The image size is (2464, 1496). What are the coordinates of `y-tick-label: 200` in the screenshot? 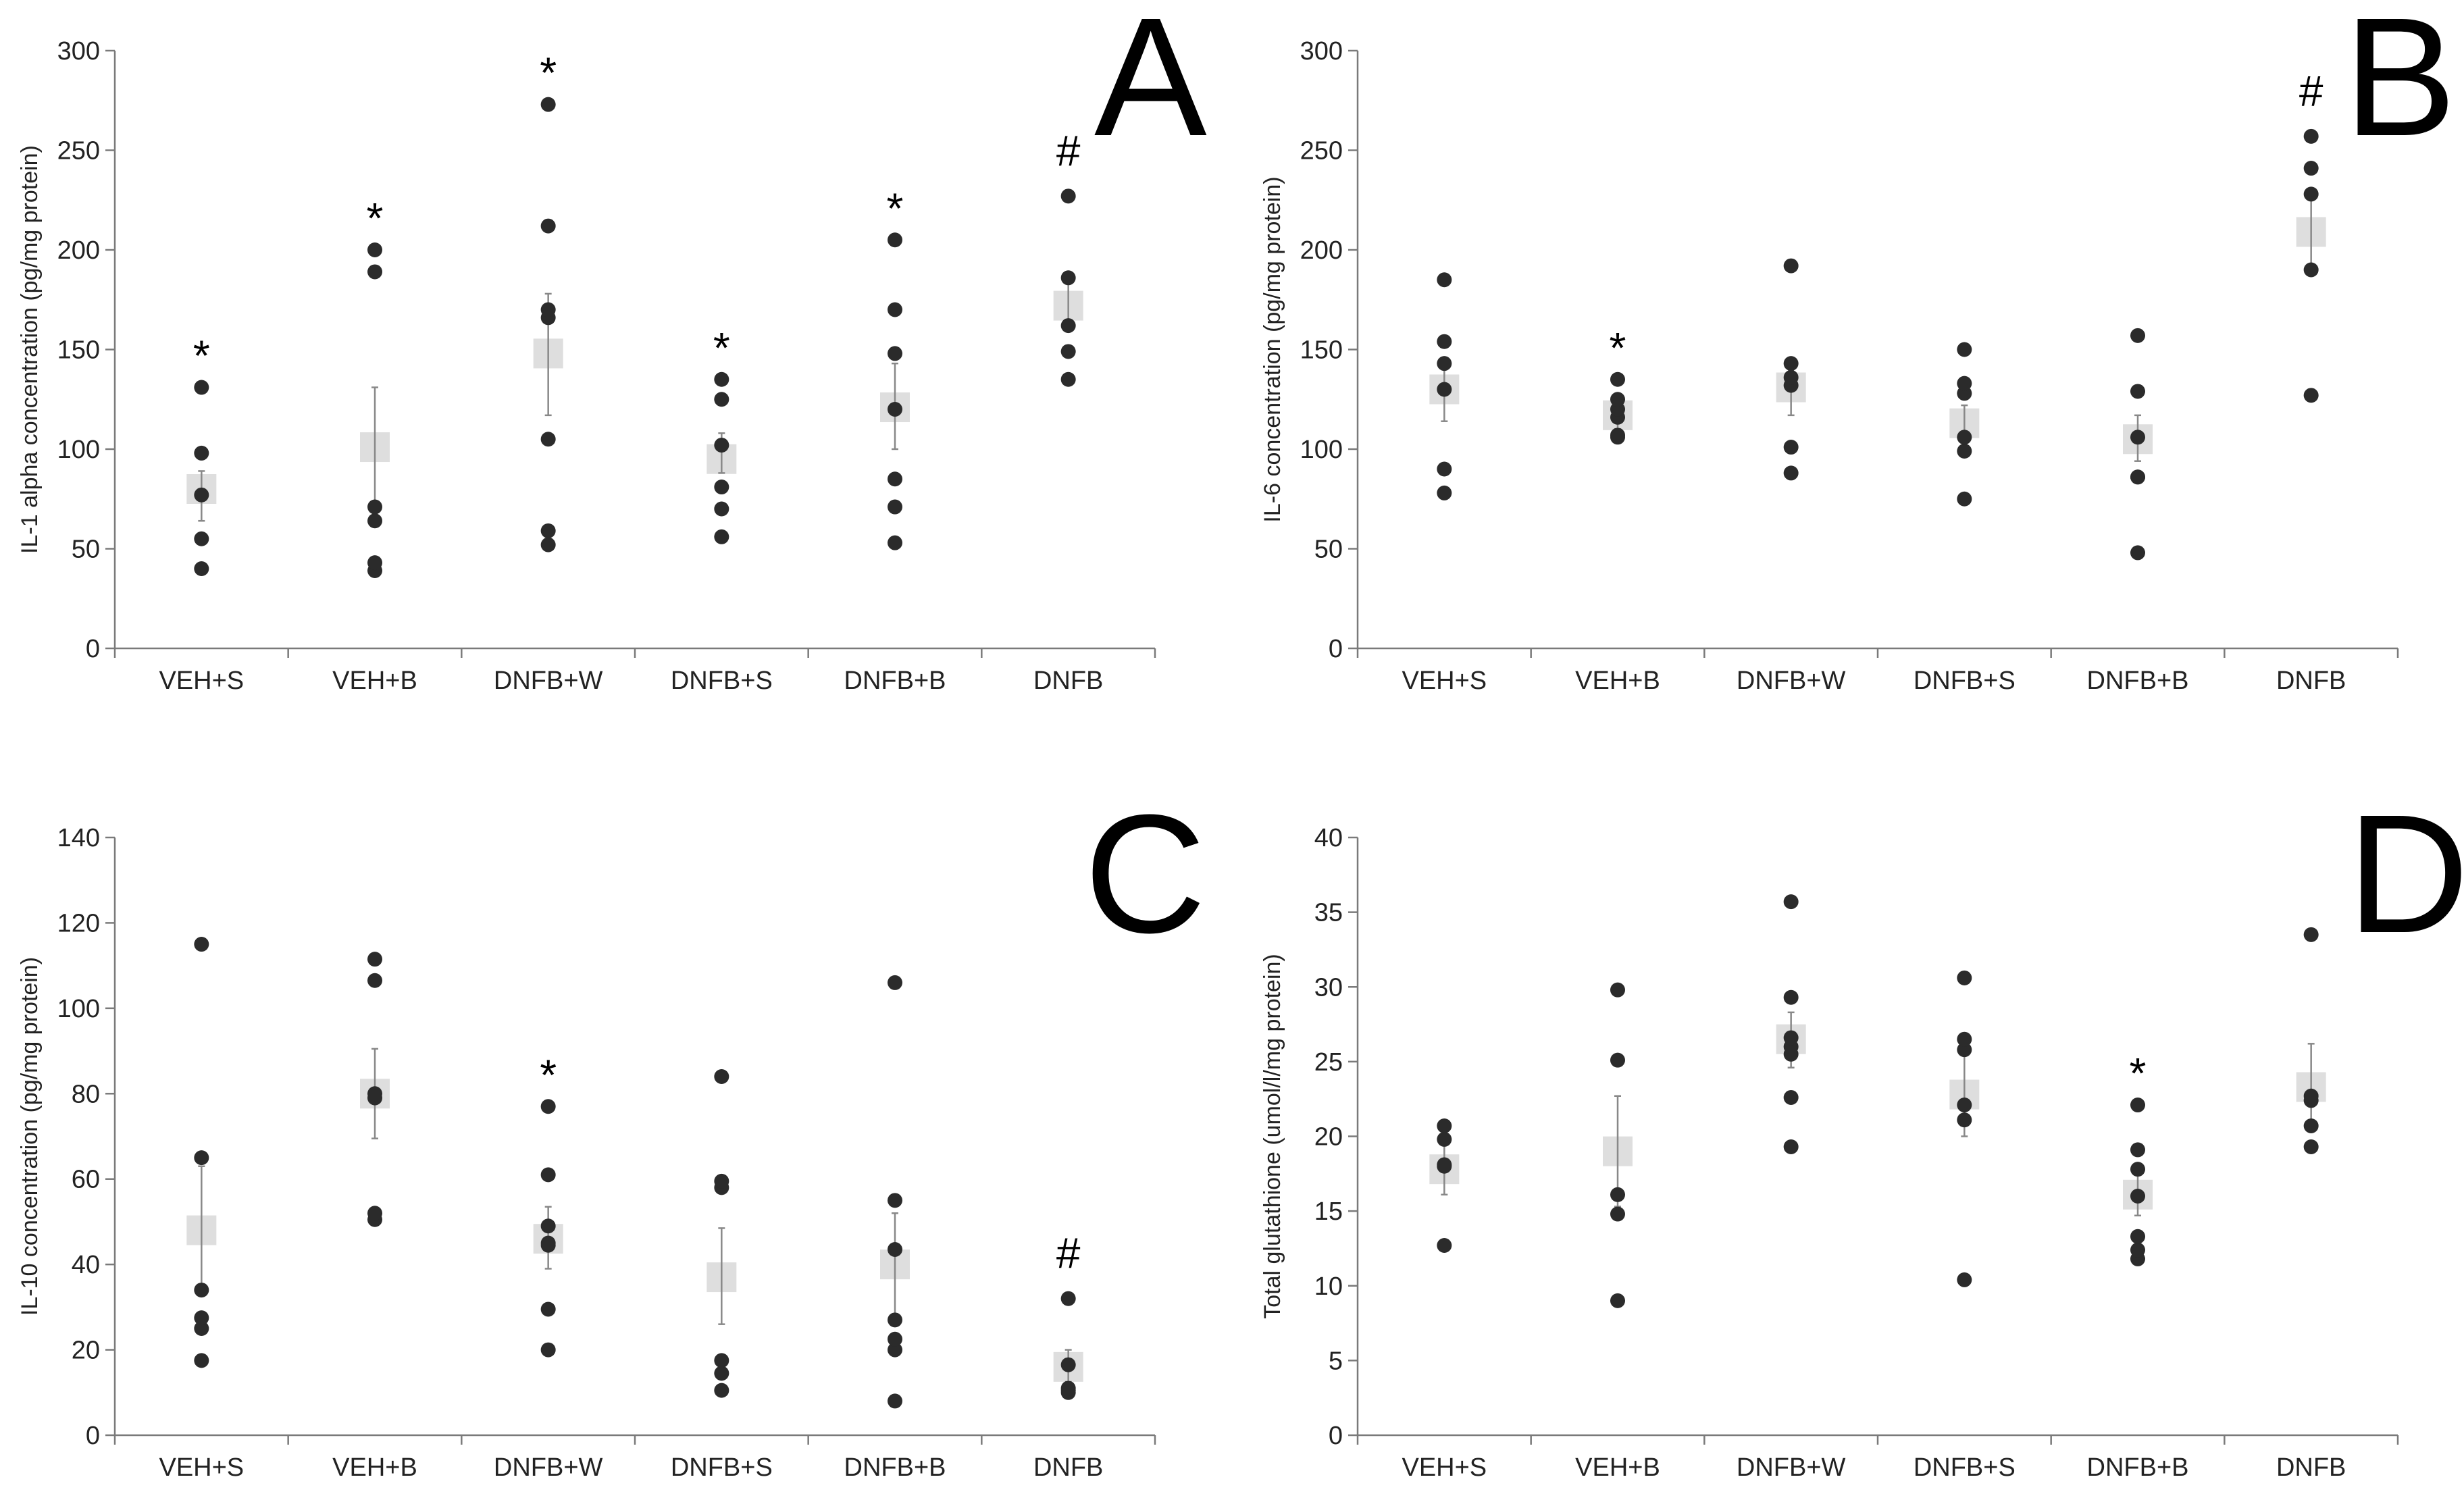 It's located at (1321, 251).